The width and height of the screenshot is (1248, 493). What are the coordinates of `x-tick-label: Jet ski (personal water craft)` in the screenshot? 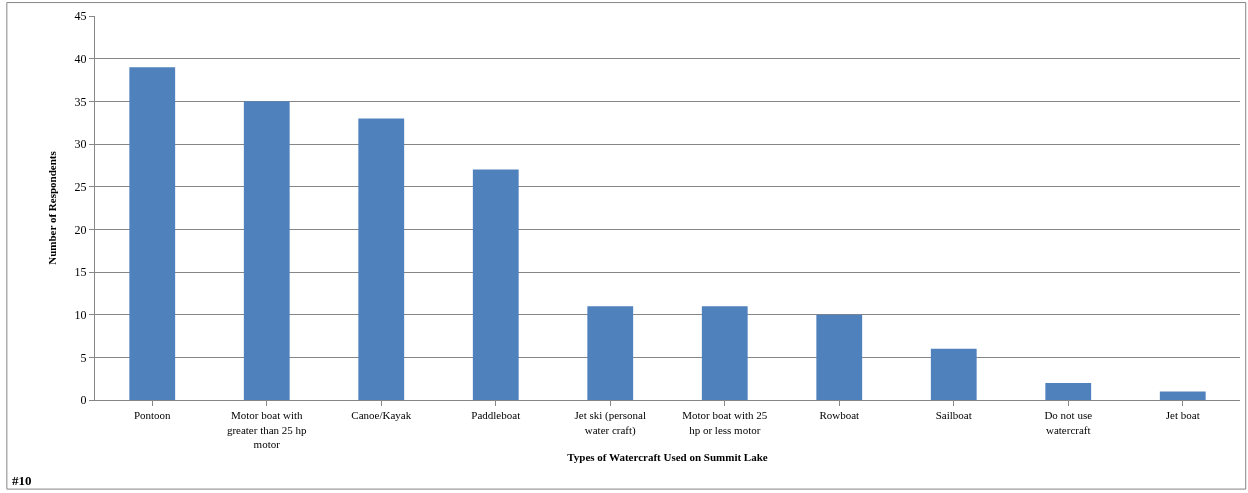 It's located at (610, 423).